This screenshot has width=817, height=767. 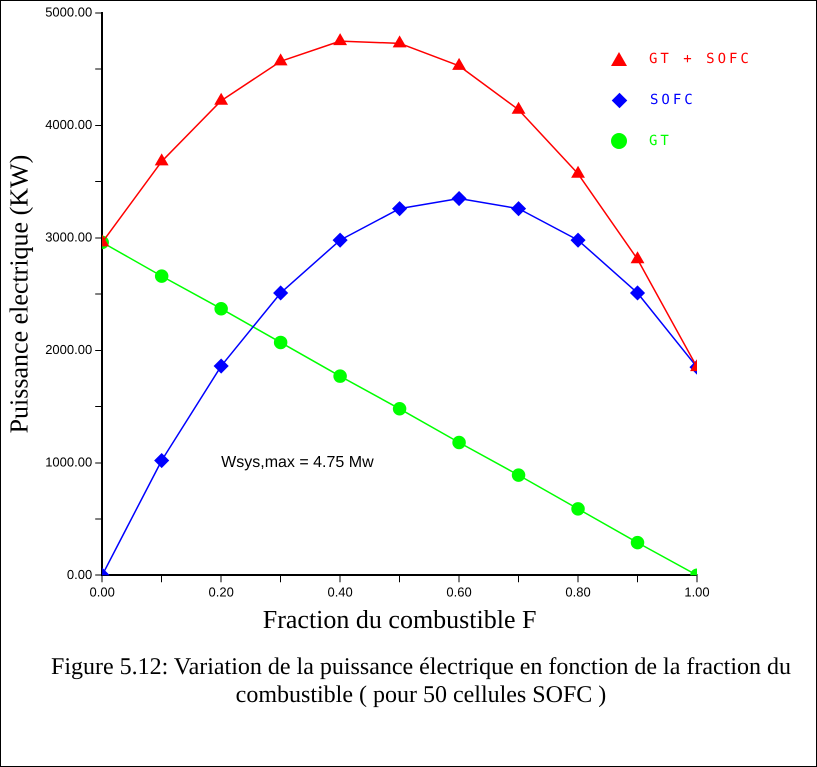 What do you see at coordinates (68, 124) in the screenshot?
I see `y-tick-label: 4000.00` at bounding box center [68, 124].